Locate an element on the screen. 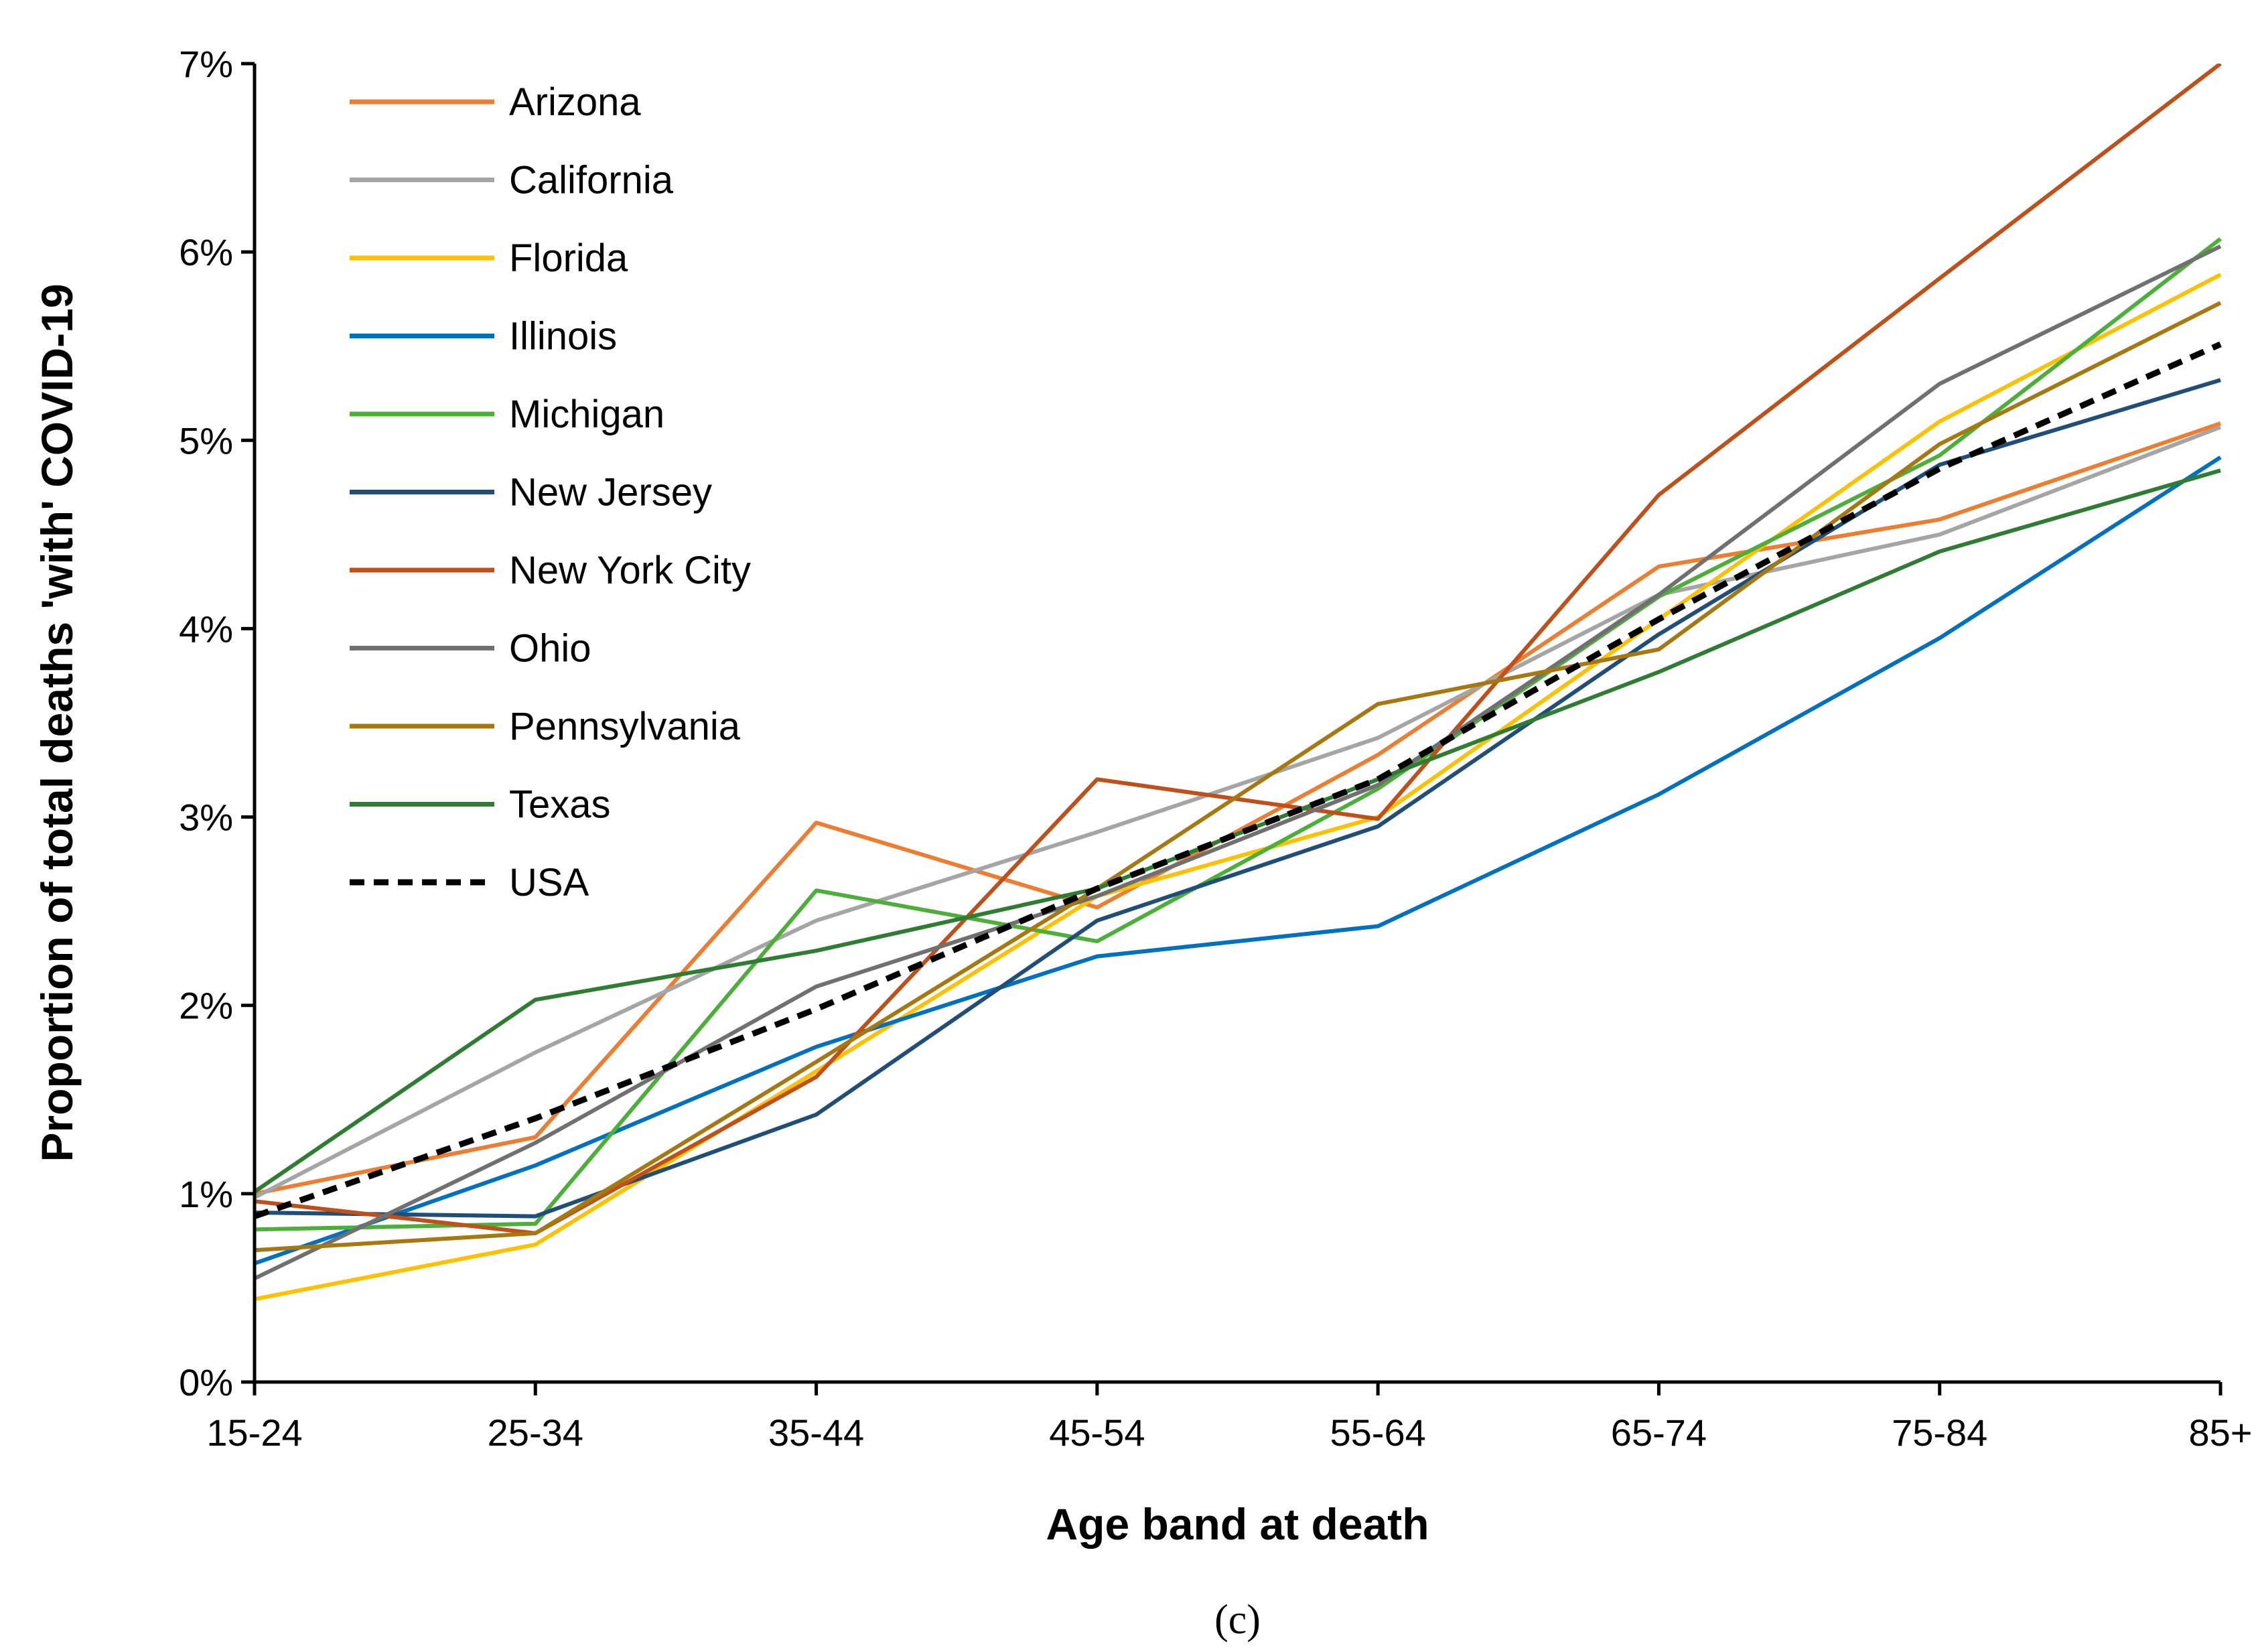 The width and height of the screenshot is (2256, 1652). y-tick-label: 0% is located at coordinates (206, 1382).